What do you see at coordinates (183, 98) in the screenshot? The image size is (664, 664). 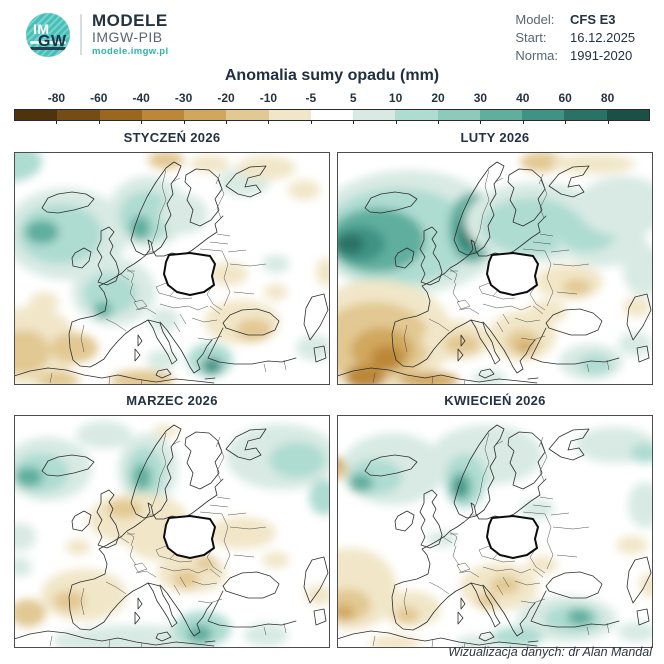 I see `colorbar-tick-label: -30` at bounding box center [183, 98].